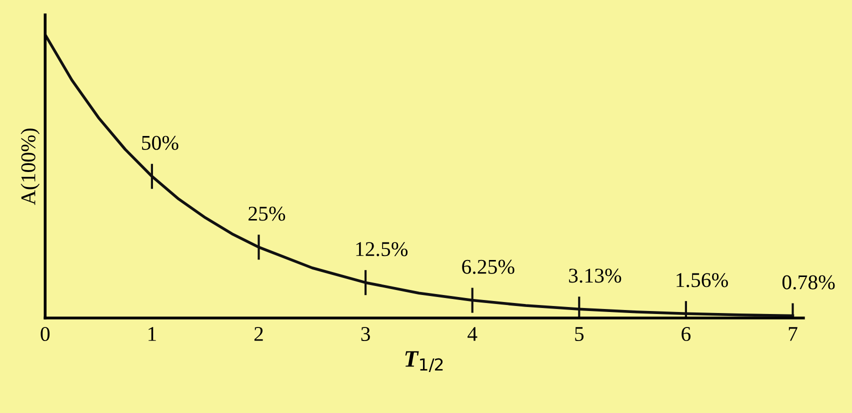 This screenshot has height=413, width=852. What do you see at coordinates (579, 334) in the screenshot?
I see `x-tick-label: 5` at bounding box center [579, 334].